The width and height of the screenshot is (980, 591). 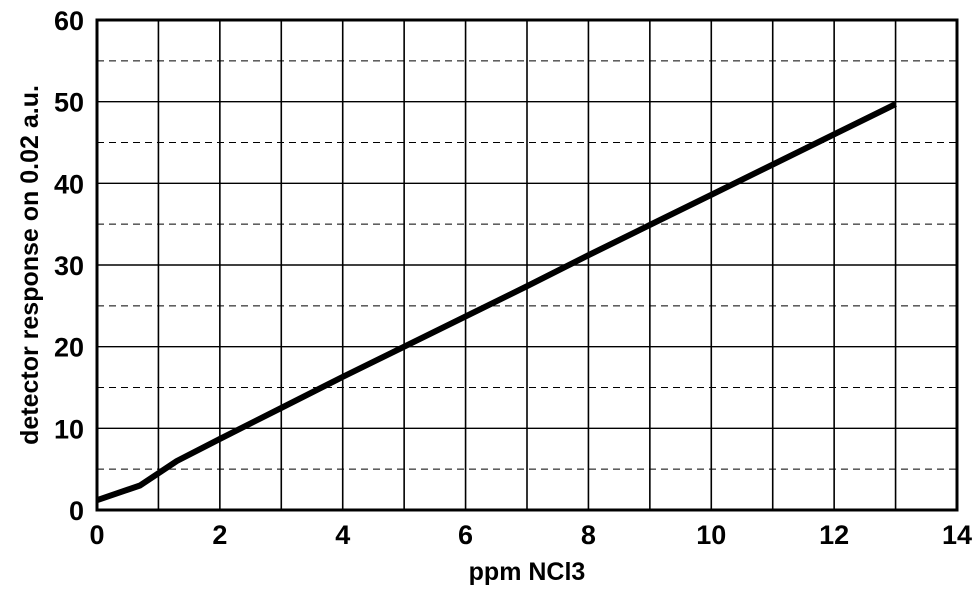 What do you see at coordinates (69, 184) in the screenshot?
I see `y-tick-label: 40` at bounding box center [69, 184].